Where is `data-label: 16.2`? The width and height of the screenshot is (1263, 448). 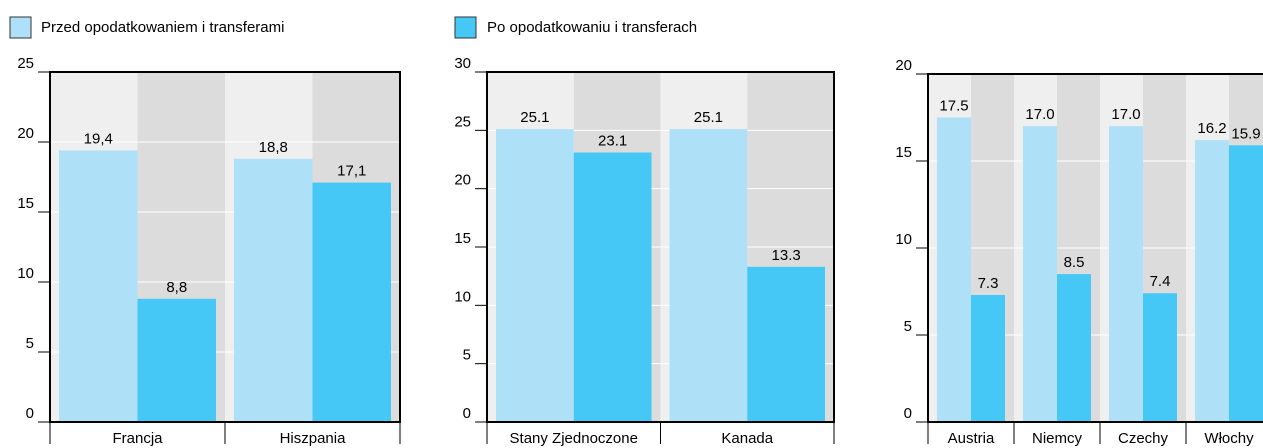
data-label: 16.2 is located at coordinates (1211, 128).